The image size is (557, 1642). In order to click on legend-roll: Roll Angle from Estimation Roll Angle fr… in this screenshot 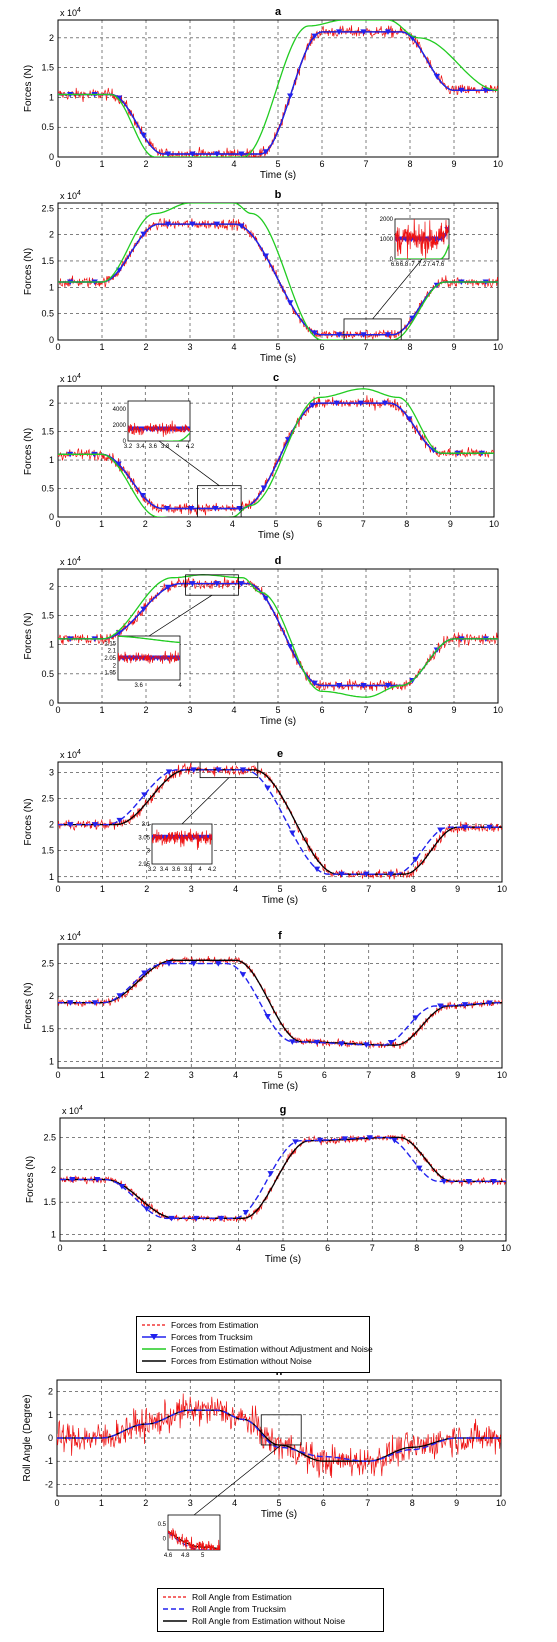, I will do `click(270, 1610)`.